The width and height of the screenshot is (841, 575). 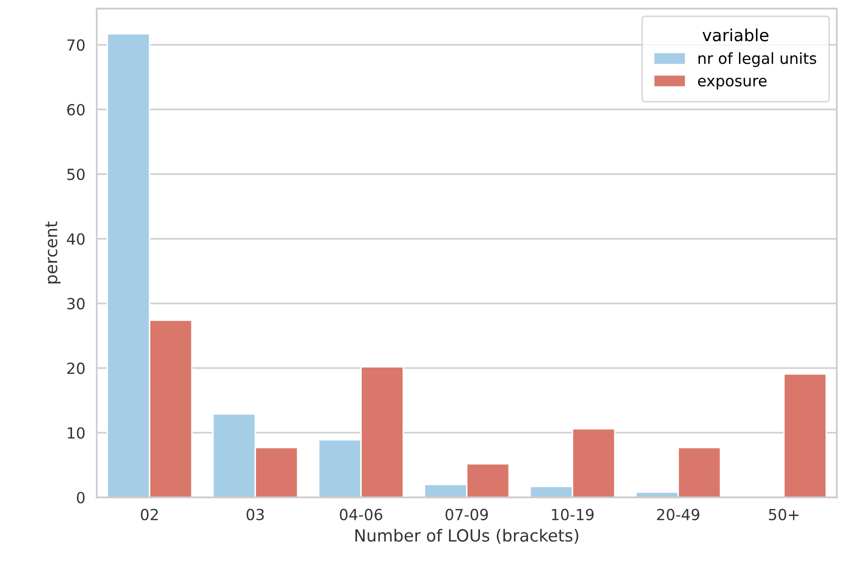 I want to click on x-tick-label: 04-06, so click(x=361, y=514).